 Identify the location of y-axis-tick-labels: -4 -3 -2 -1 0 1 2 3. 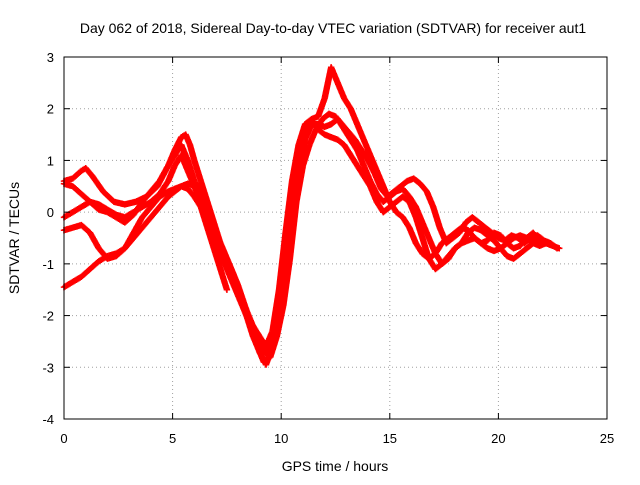
(48, 238).